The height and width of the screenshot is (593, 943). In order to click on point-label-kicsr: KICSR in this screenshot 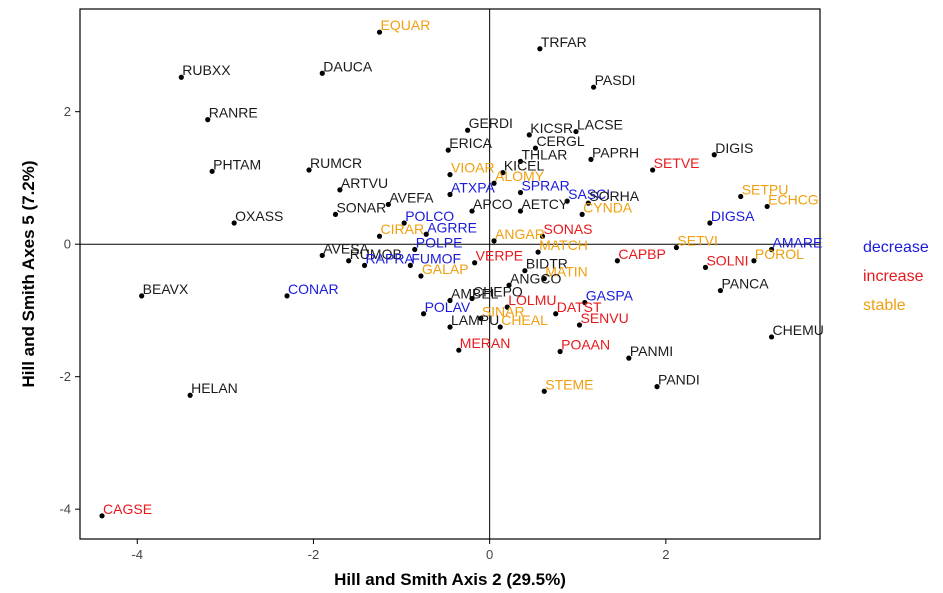, I will do `click(551, 128)`.